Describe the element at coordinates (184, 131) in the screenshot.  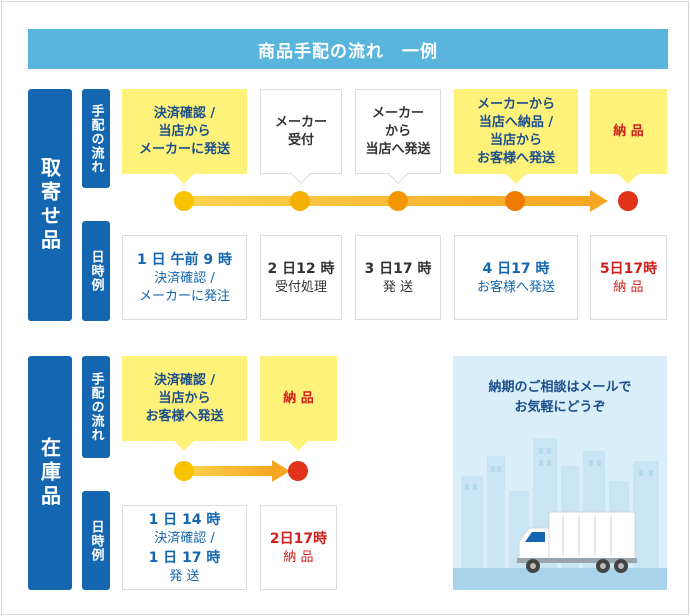
I see `step-box-order-1: 決済確認 / 当店から メーカーに発送` at that location.